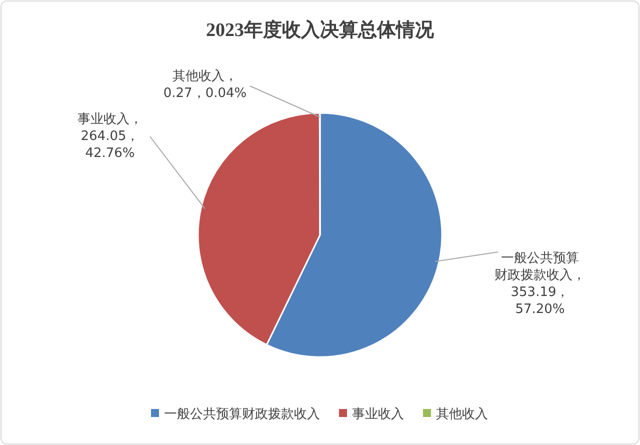 This screenshot has width=640, height=445. Describe the element at coordinates (205, 85) in the screenshot. I see `data-label: 其他收入，0.27，0.04%` at that location.